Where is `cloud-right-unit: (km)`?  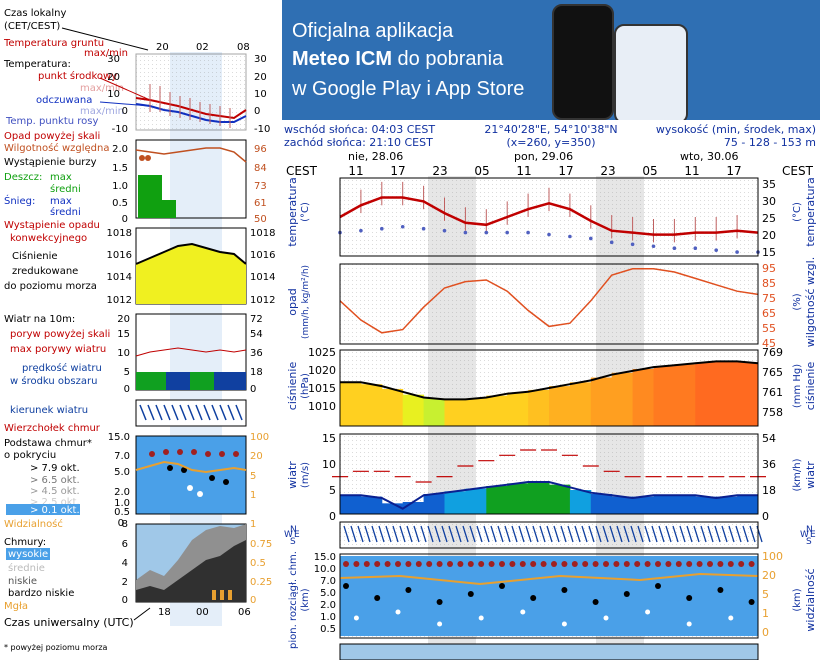
cloud-right-unit: (km) is located at coordinates (797, 599).